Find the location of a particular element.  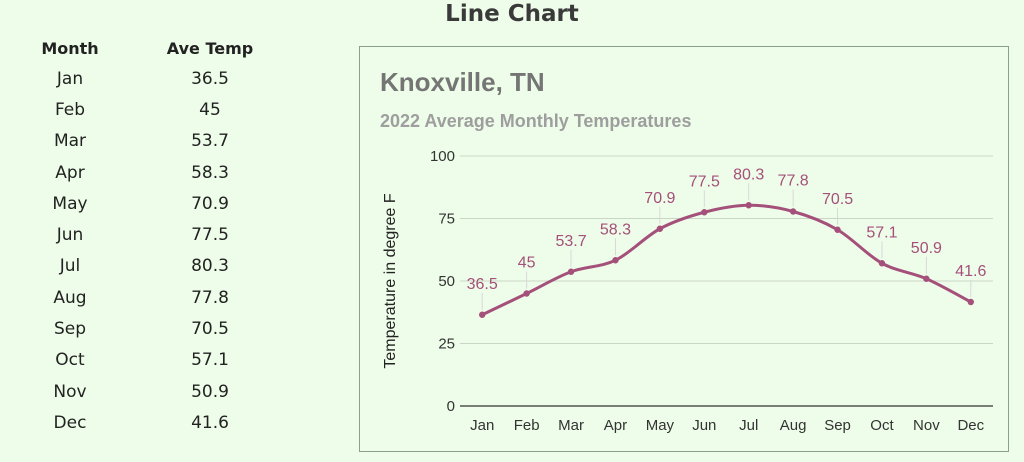

column-header-month: Month is located at coordinates (70, 48).